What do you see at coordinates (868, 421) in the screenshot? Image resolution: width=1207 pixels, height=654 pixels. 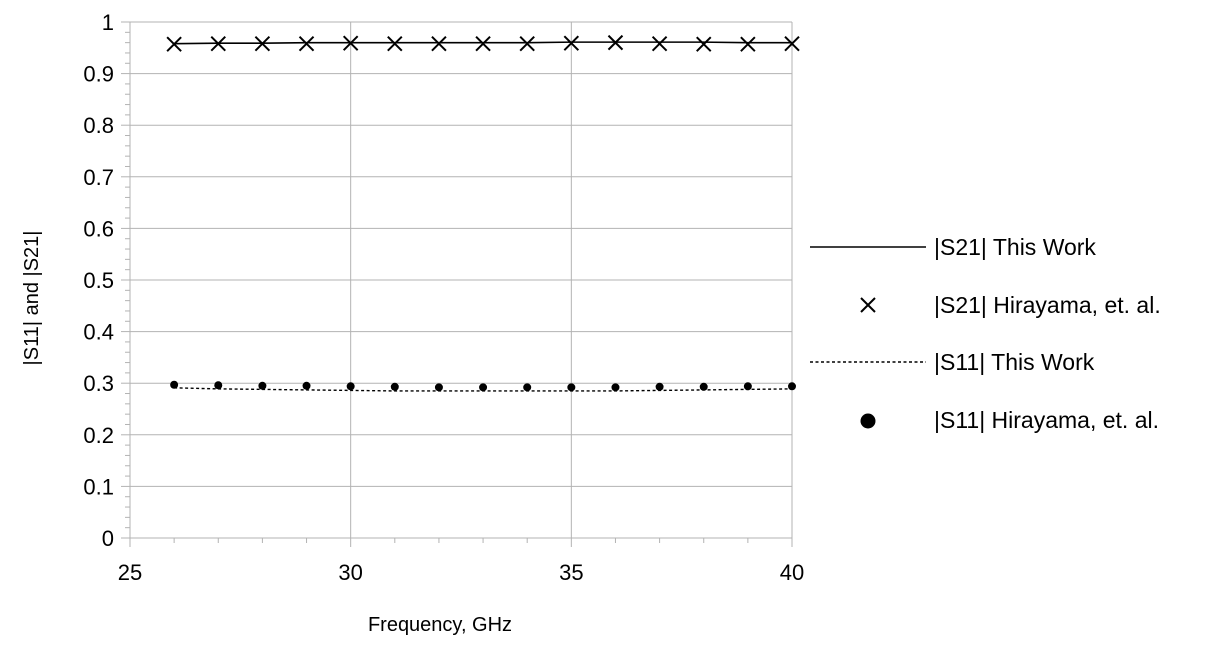 I see `legend-swatch-dot-marker` at bounding box center [868, 421].